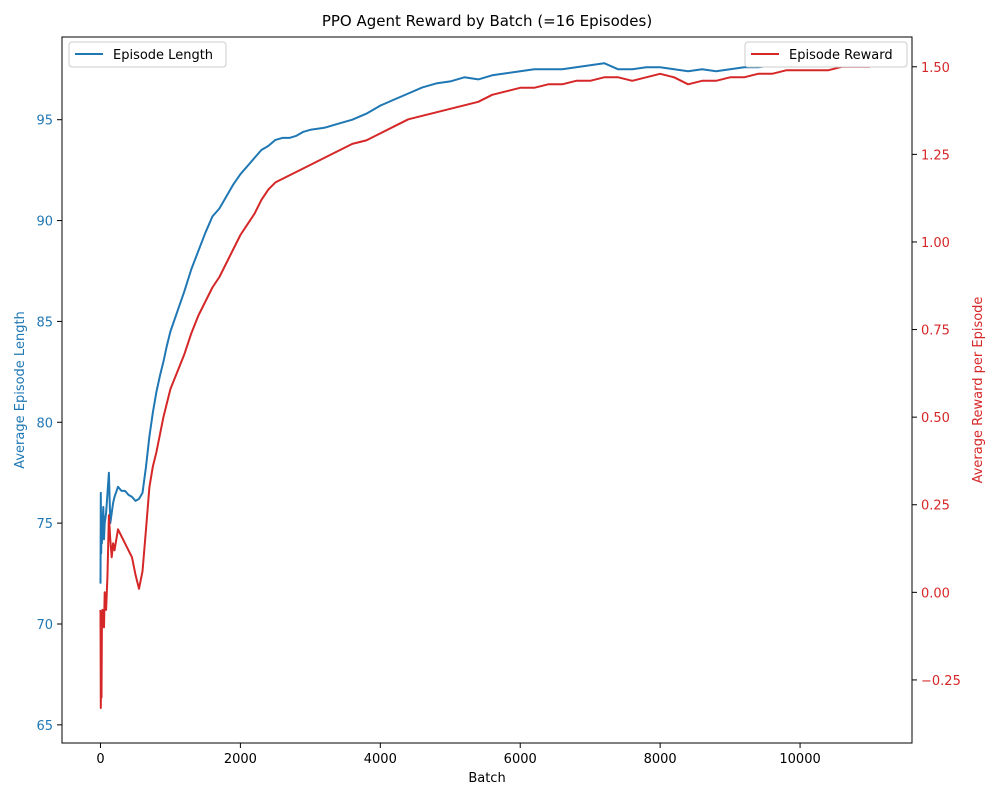  Describe the element at coordinates (240, 759) in the screenshot. I see `x-tick-label: 2000` at that location.